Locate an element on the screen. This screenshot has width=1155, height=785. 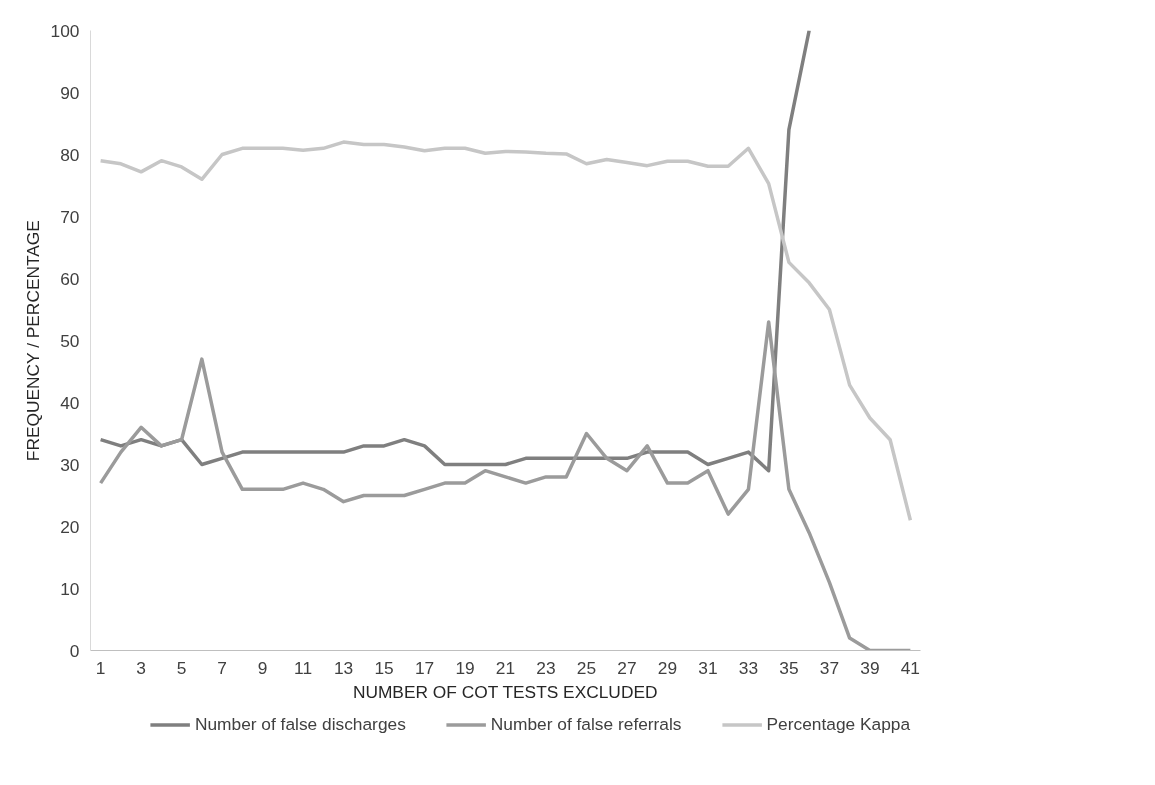
y-tick-label: 60 is located at coordinates (70, 278).